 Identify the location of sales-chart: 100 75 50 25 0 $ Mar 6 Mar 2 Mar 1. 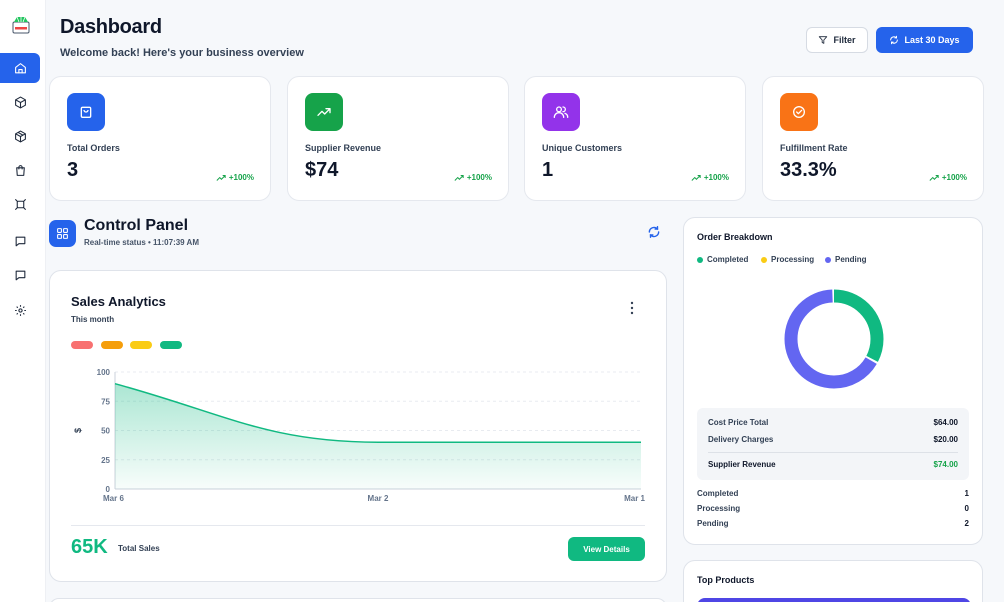
(359, 435).